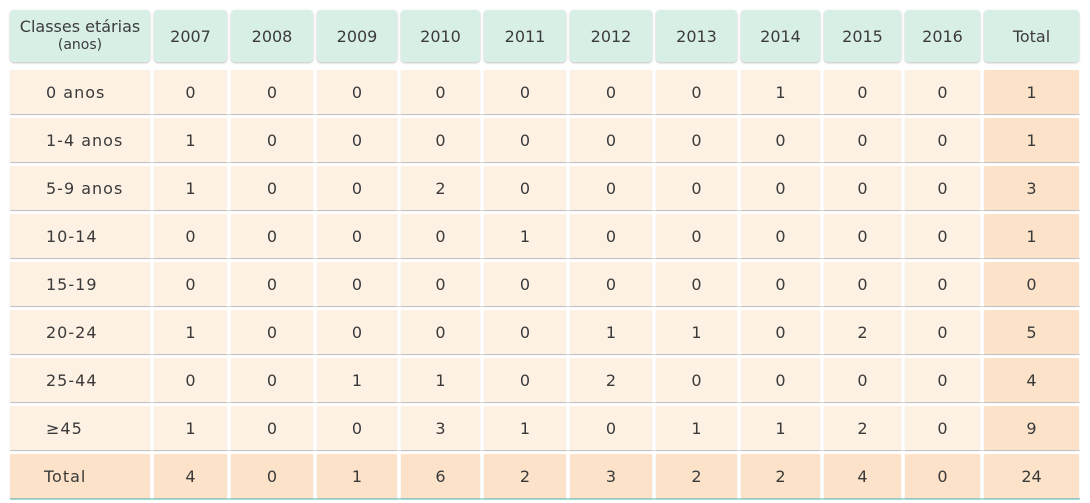  I want to click on header-col-2016: 2016, so click(942, 36).